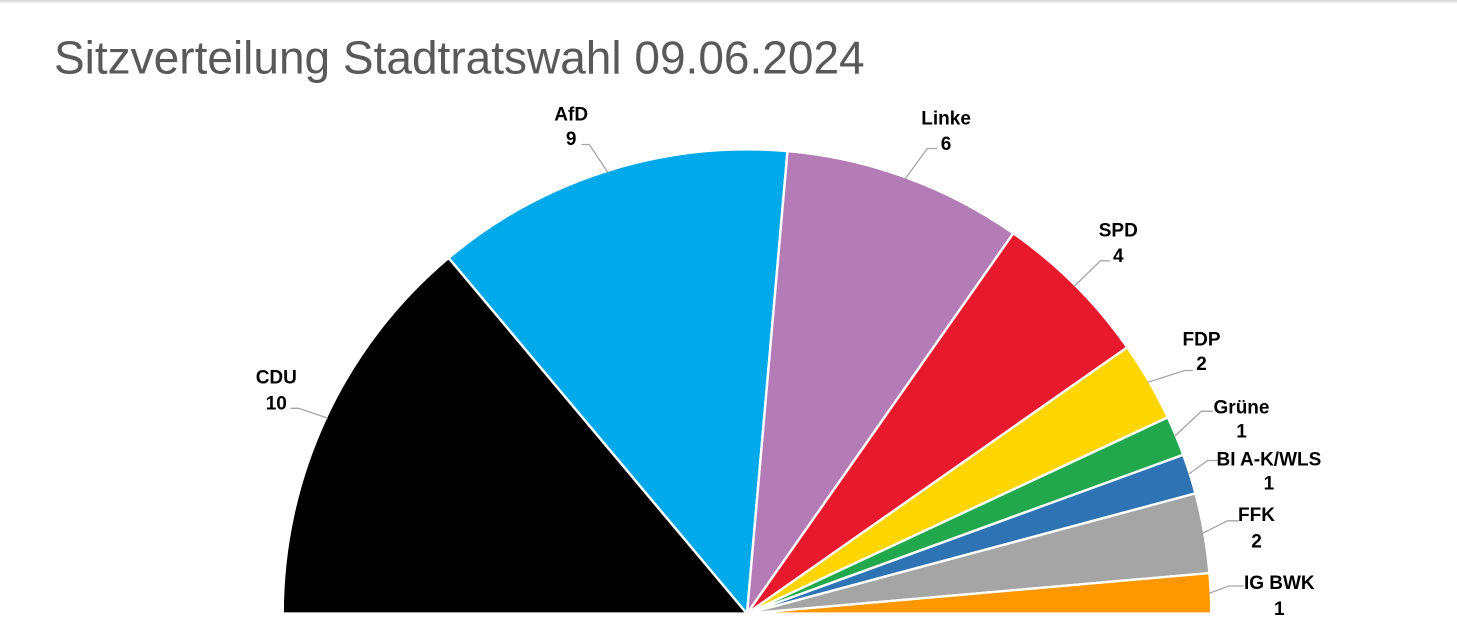 This screenshot has width=1457, height=624. What do you see at coordinates (1202, 340) in the screenshot?
I see `svg-text: FDP` at bounding box center [1202, 340].